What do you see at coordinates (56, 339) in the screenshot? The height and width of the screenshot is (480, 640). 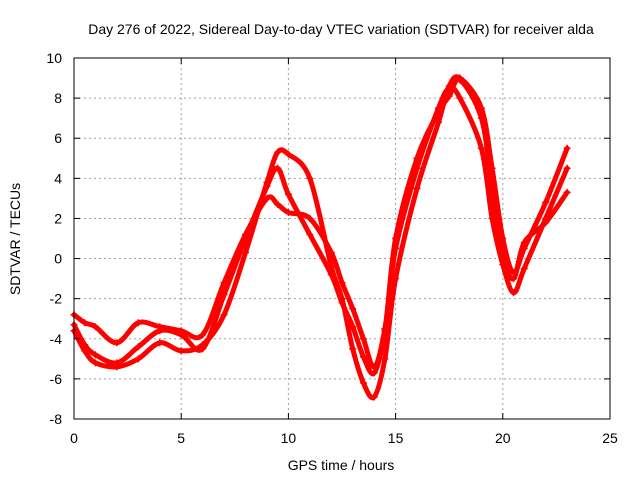 I see `y-tick-label: -4` at bounding box center [56, 339].